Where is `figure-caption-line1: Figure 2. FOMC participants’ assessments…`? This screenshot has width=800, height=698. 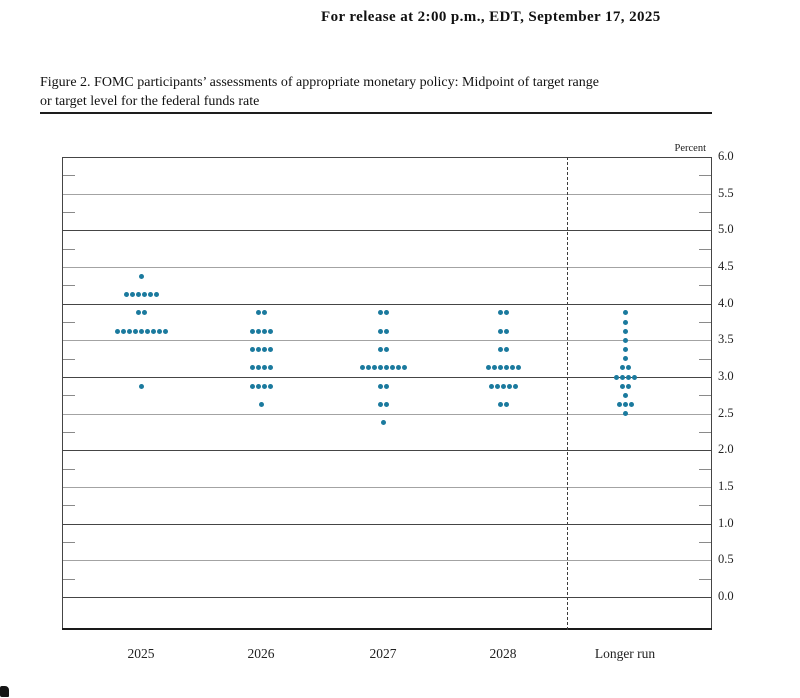
figure-caption-line1: Figure 2. FOMC participants’ assessments… is located at coordinates (319, 82).